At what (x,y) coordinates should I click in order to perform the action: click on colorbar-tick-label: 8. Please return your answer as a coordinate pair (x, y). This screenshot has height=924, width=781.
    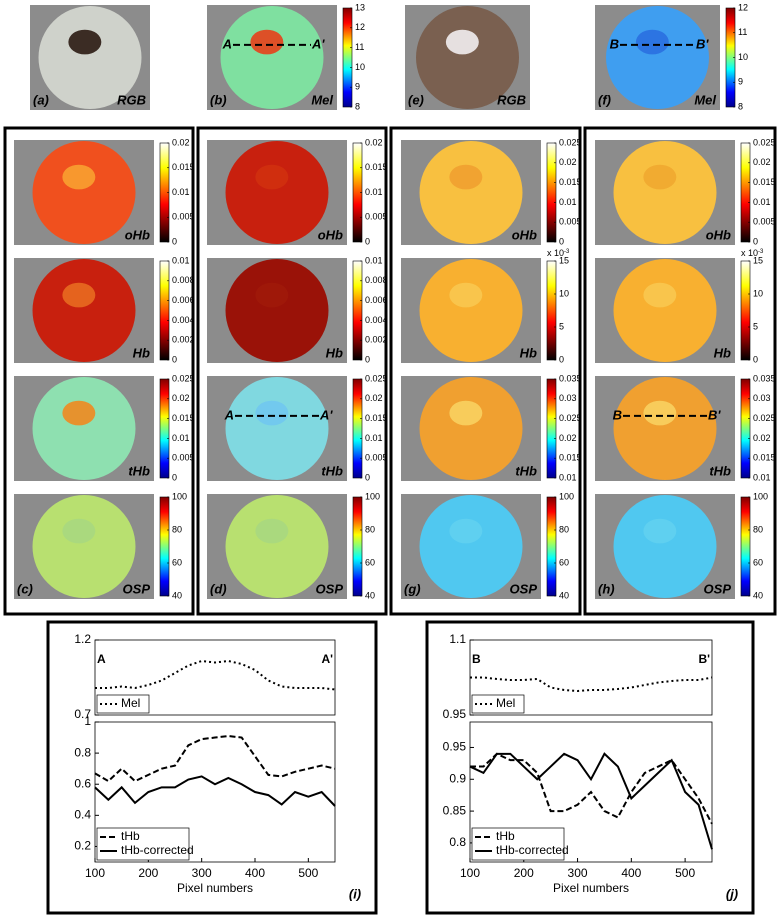
    Looking at the image, I should click on (357, 106).